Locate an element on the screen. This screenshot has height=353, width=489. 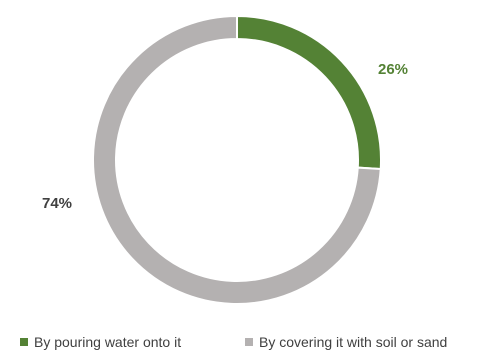
legend-item-covering-soil: By covering it with soil or sand is located at coordinates (346, 342).